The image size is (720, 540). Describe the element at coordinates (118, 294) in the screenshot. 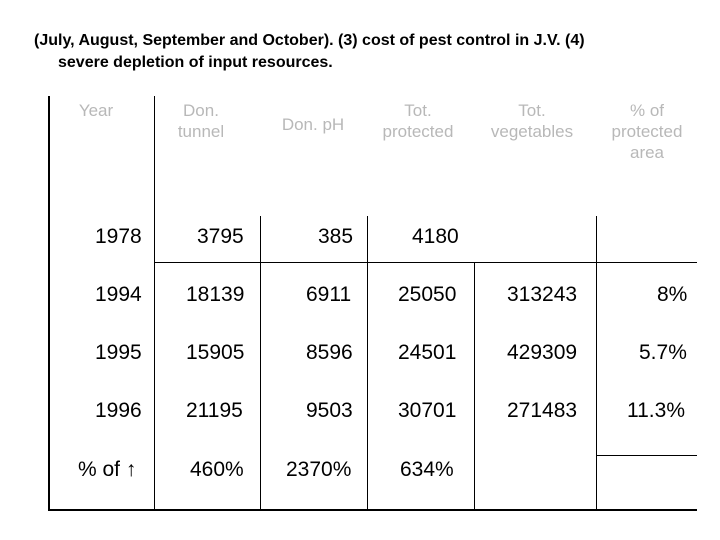

I see `cell-year: 1994` at that location.